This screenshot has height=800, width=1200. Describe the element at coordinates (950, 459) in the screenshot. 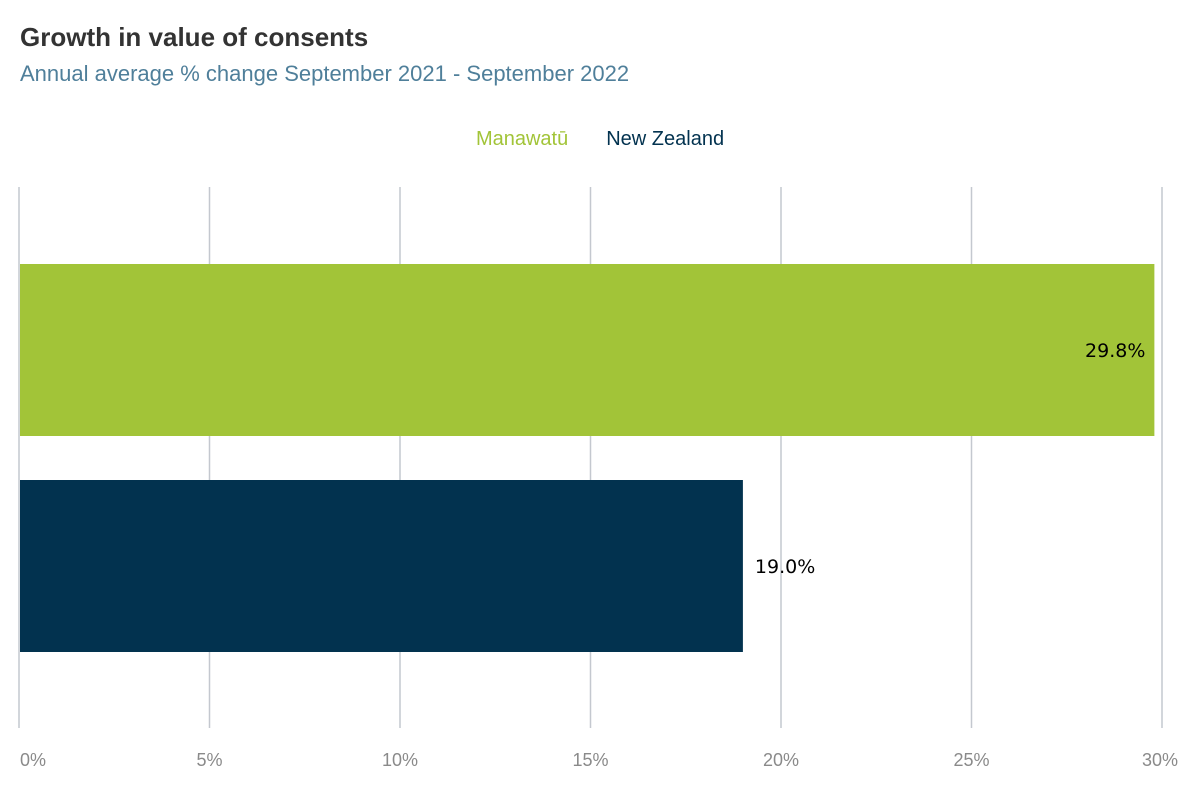

I see `data-labels: 29.8% 19.0%` at that location.